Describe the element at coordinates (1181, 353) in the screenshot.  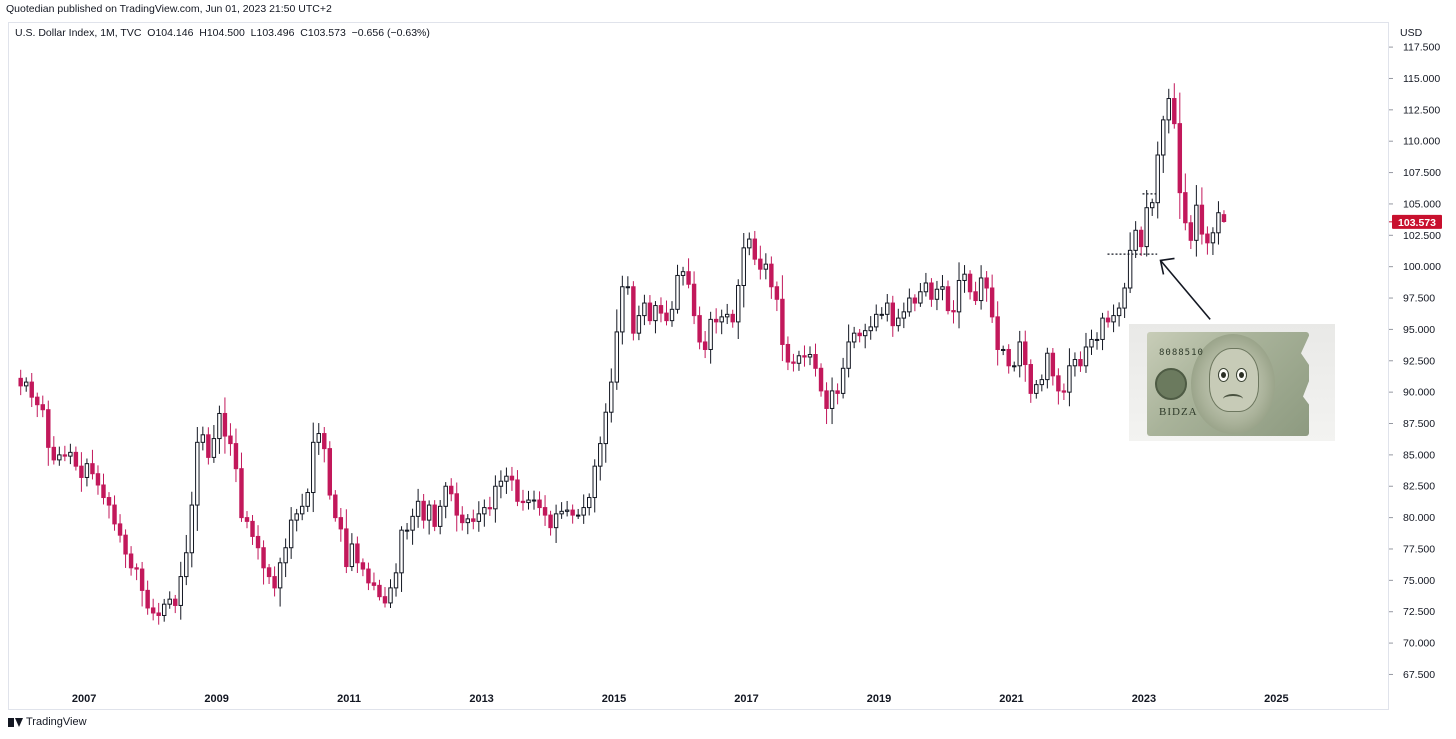
I see `bill-serial-top: 8088510` at that location.